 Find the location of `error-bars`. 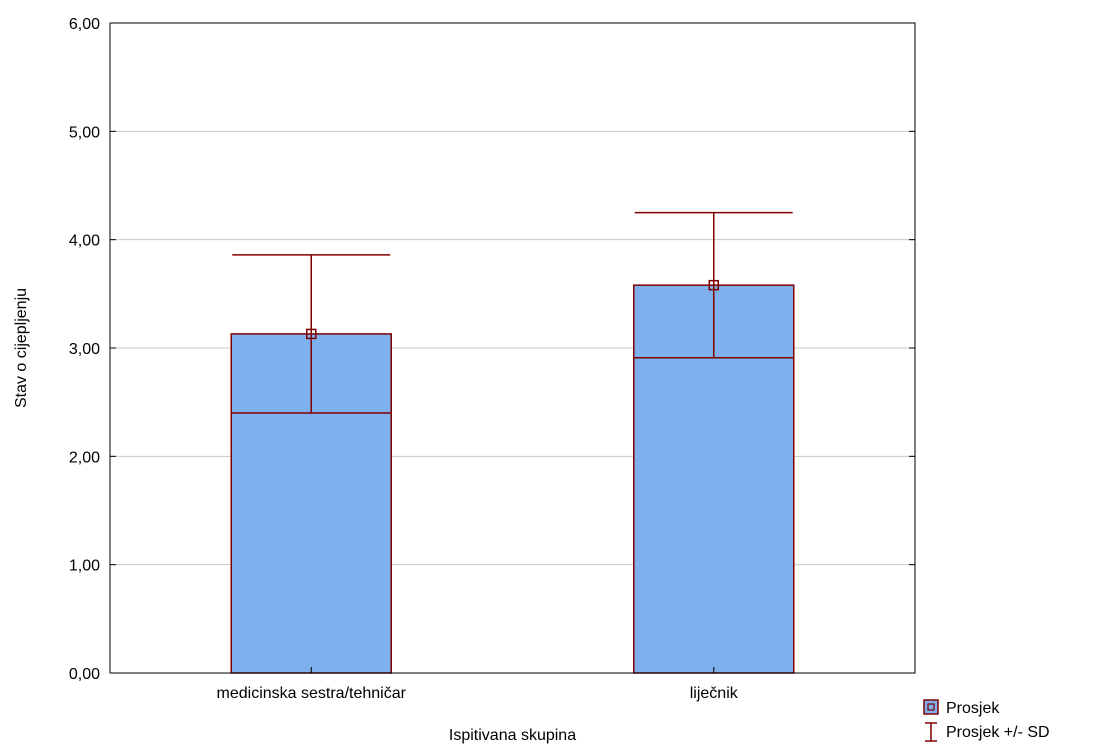

error-bars is located at coordinates (512, 312).